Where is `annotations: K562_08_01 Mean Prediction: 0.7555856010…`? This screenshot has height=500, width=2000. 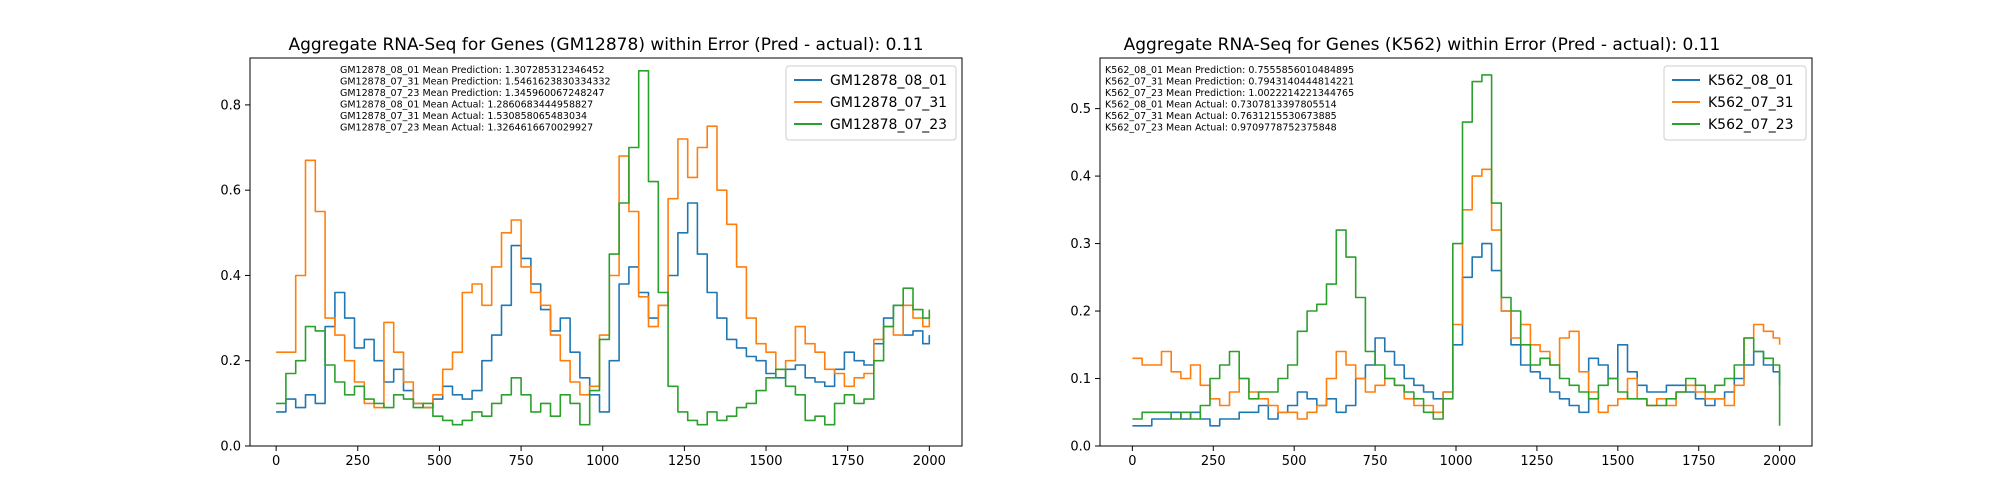
annotations: K562_08_01 Mean Prediction: 0.7555856010… is located at coordinates (1229, 99).